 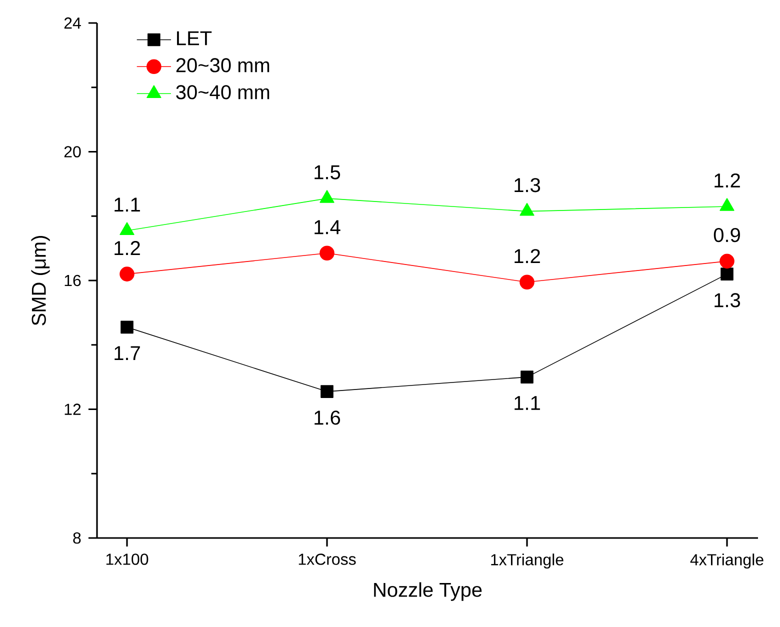 What do you see at coordinates (727, 235) in the screenshot?
I see `annotation: 0.9` at bounding box center [727, 235].